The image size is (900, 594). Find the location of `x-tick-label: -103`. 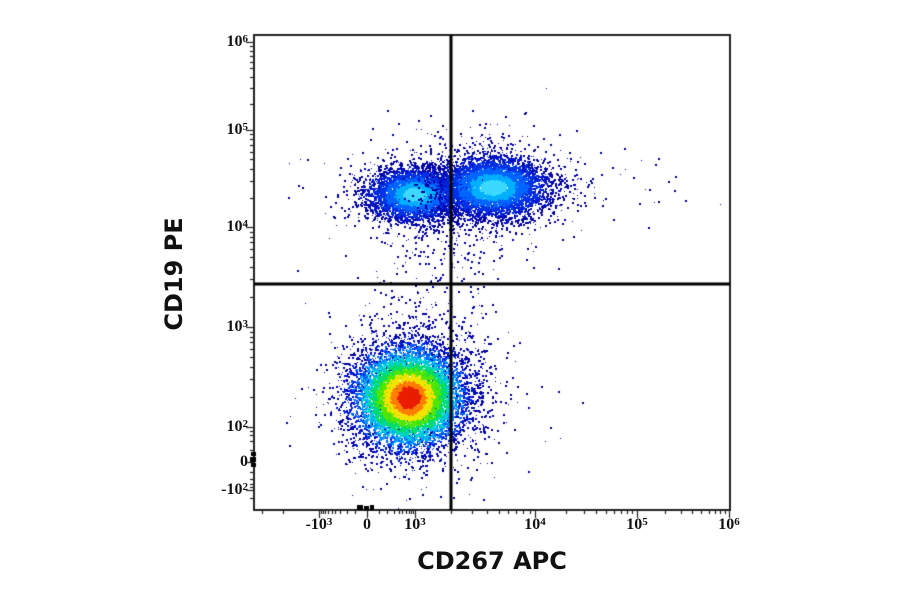

x-tick-label: -103 is located at coordinates (319, 524).